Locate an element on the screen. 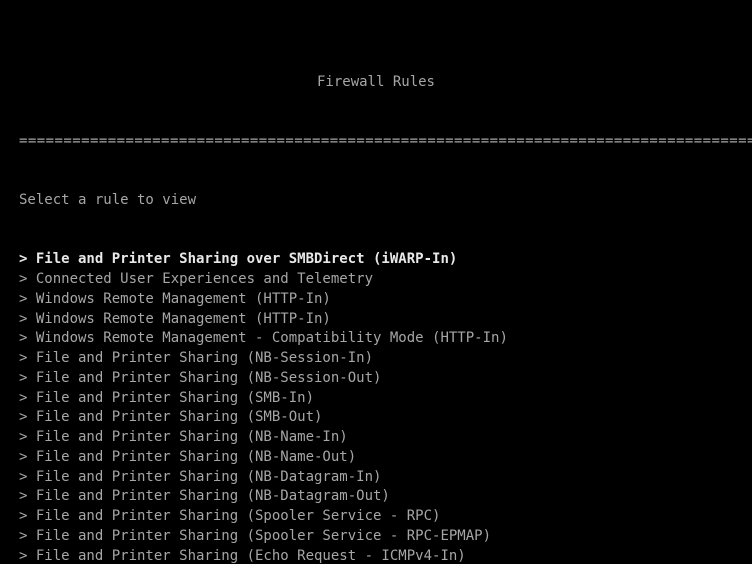 The height and width of the screenshot is (564, 752). rule-label: File and Printer Sharing (NB-Name-In) is located at coordinates (191, 437).